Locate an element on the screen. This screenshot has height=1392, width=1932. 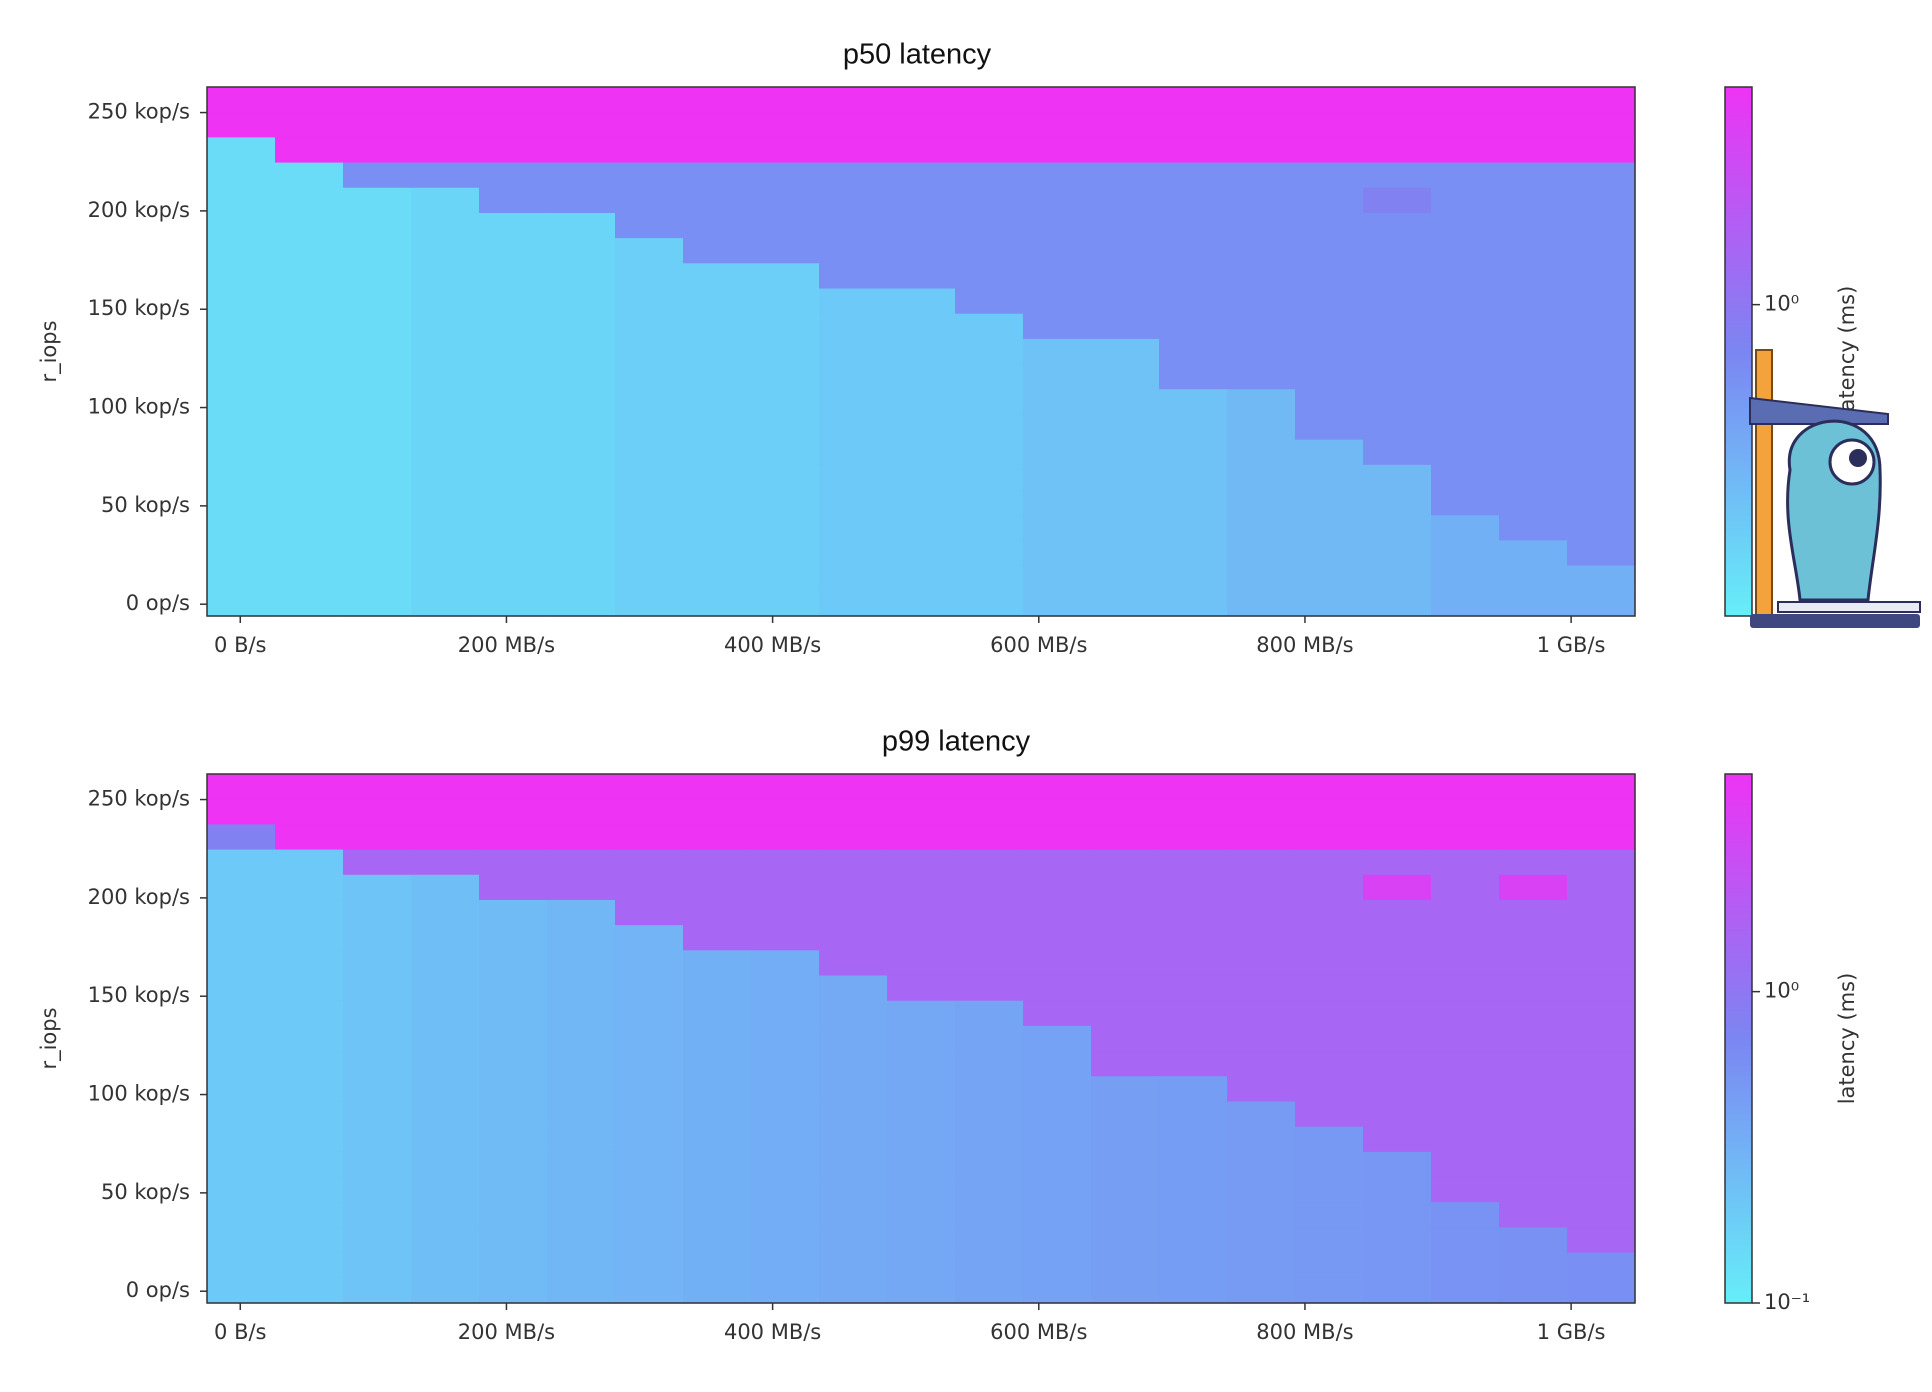
colorbar-tick-label: 10⁰ is located at coordinates (1781, 991).